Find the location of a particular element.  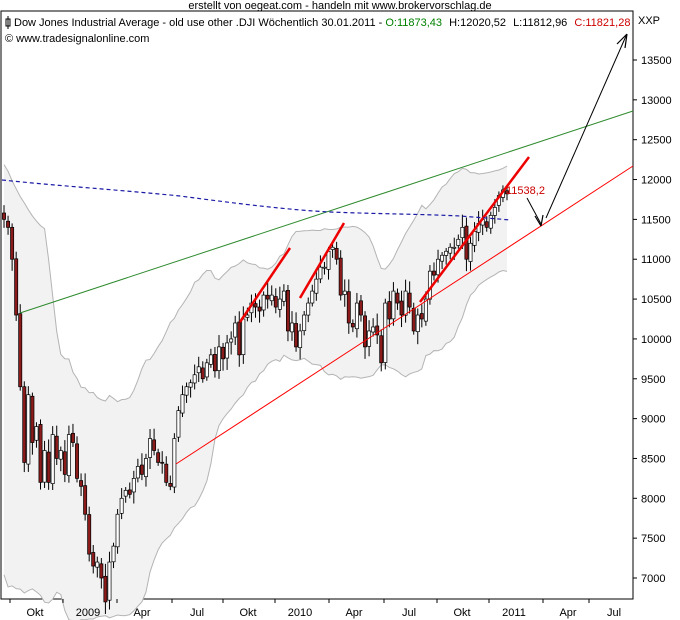

copyright-line: © www.tradesignalonline.com is located at coordinates (77, 39).